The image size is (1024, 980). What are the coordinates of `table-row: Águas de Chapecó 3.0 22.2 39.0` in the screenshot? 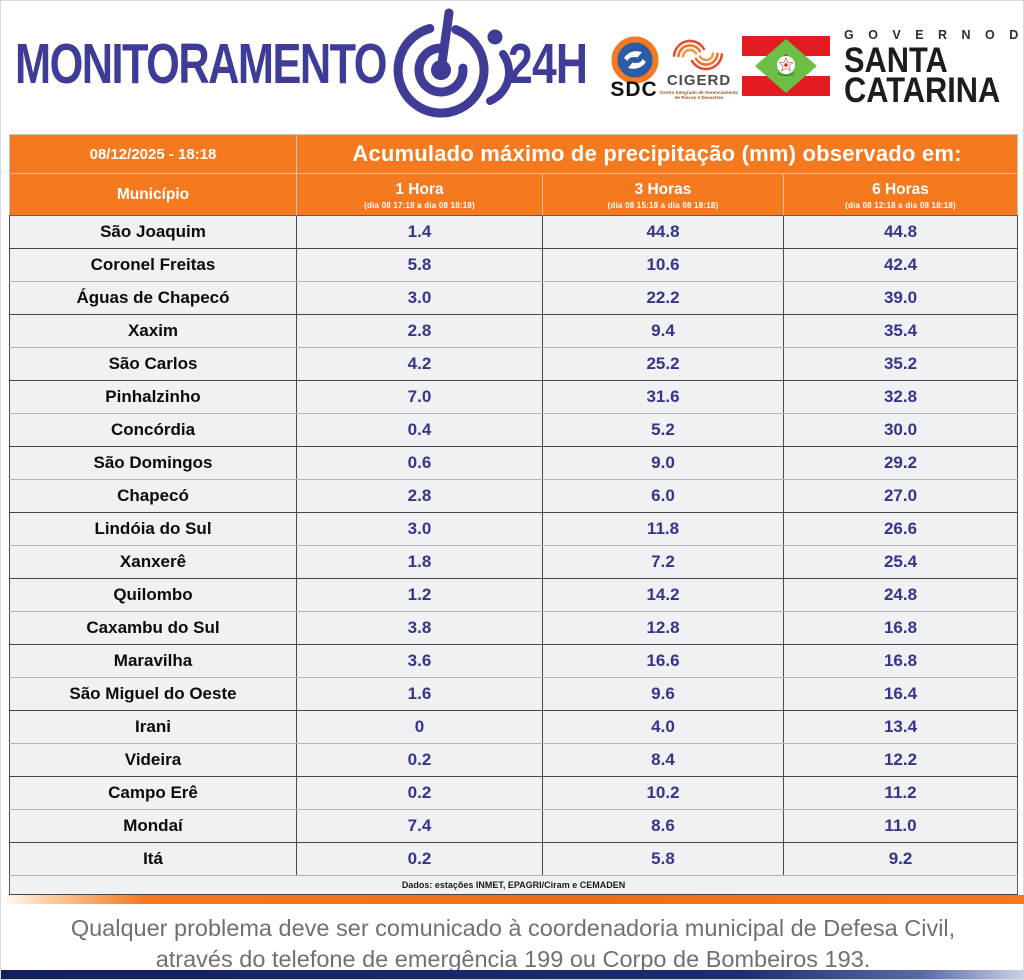 It's located at (514, 298).